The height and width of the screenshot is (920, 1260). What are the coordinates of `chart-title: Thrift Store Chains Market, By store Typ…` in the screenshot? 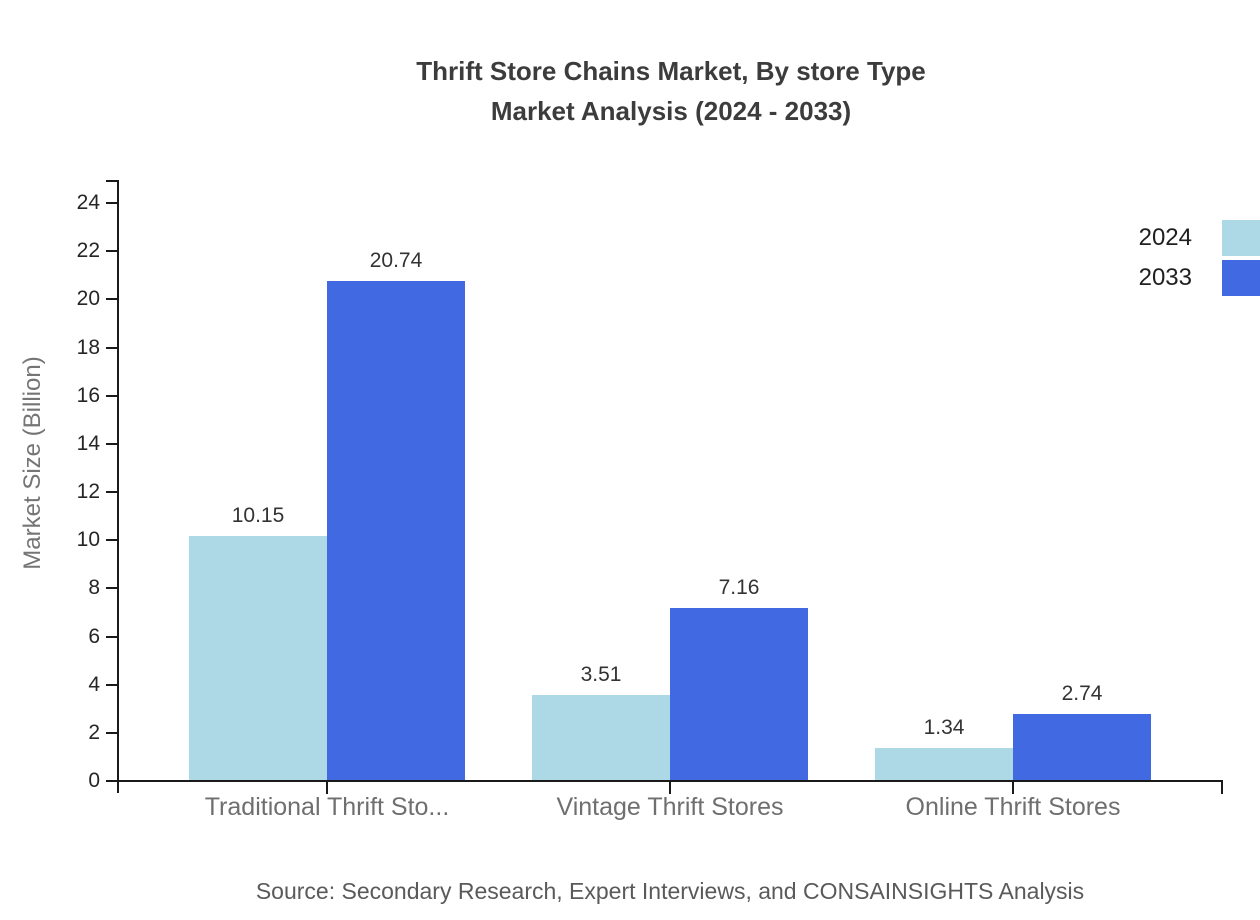 It's located at (671, 91).